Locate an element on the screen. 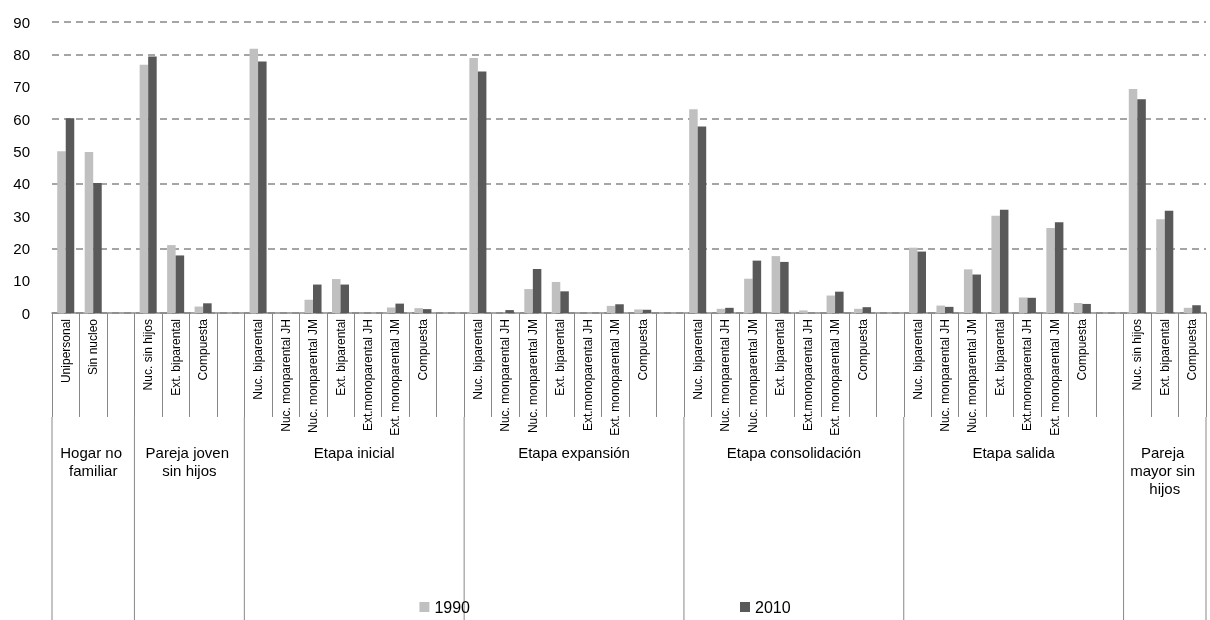 This screenshot has height=620, width=1210. text: Etapa consolidación is located at coordinates (793, 452).